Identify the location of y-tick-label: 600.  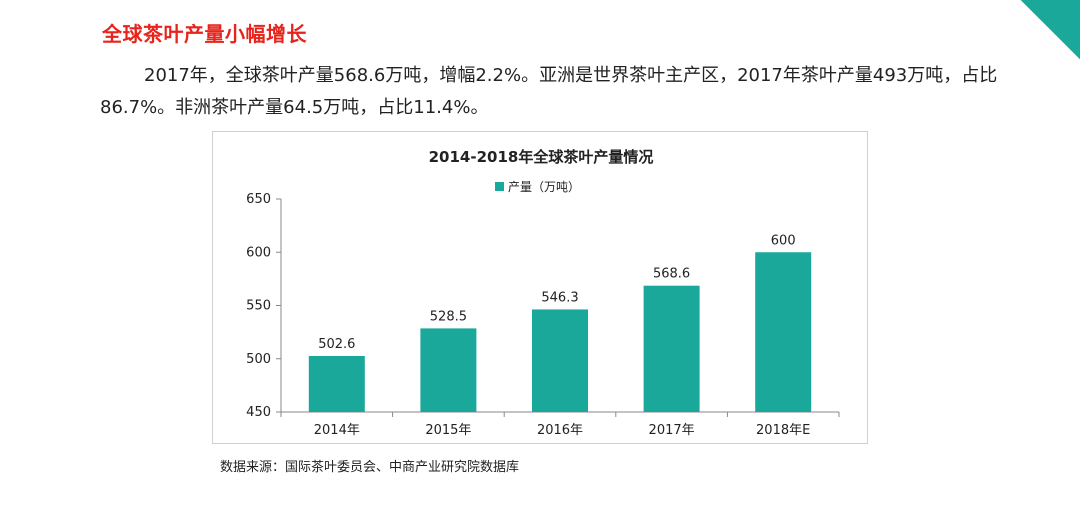
(258, 252).